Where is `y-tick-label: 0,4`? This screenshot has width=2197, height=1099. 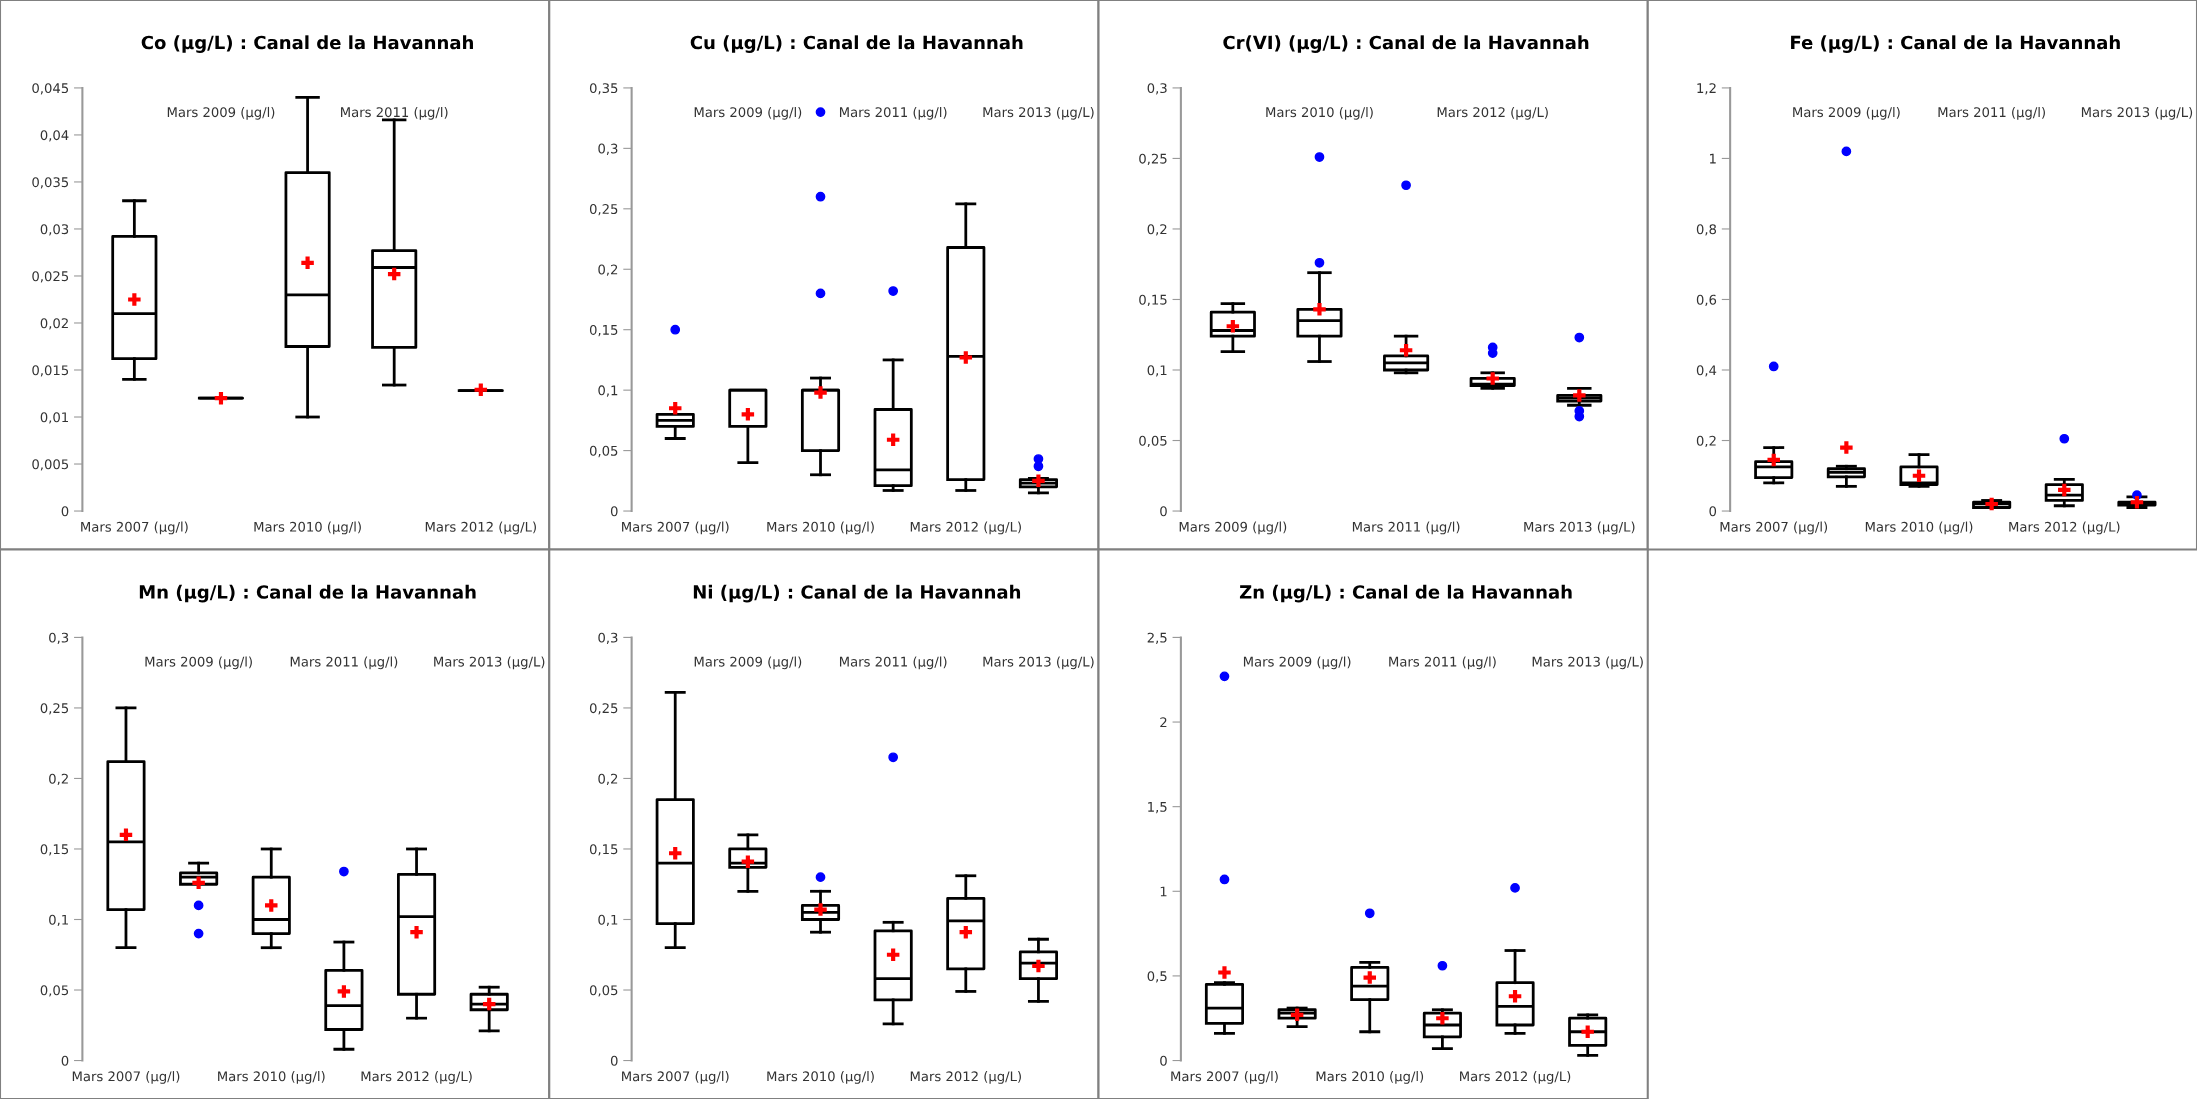 y-tick-label: 0,4 is located at coordinates (1706, 371).